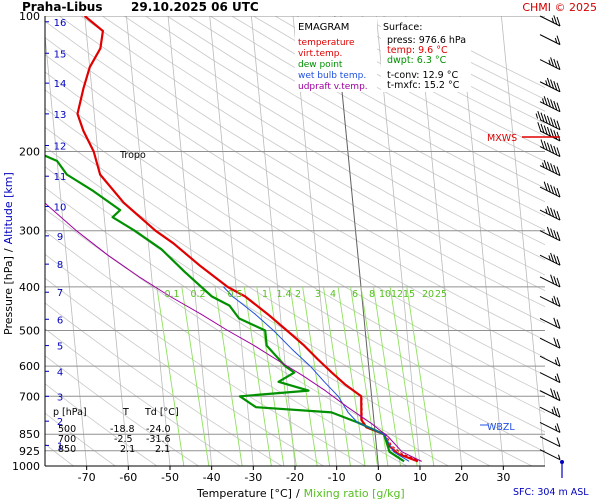  Describe the element at coordinates (128, 477) in the screenshot. I see `x-tick-label: -60` at that location.